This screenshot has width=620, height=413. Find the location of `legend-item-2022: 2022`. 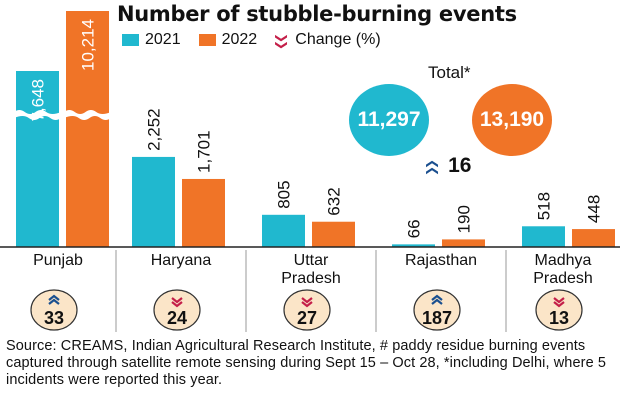

legend-item-2022: 2022 is located at coordinates (228, 40).